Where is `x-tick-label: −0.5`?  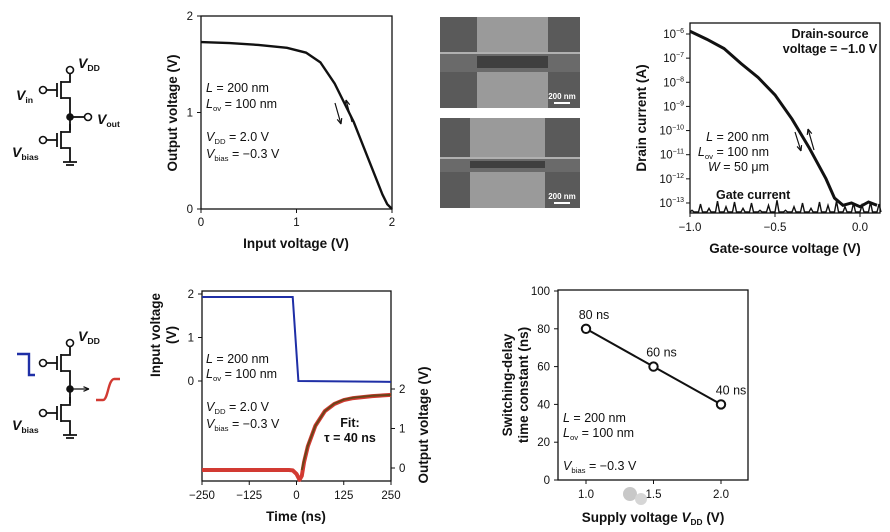 x-tick-label: −0.5 is located at coordinates (775, 228).